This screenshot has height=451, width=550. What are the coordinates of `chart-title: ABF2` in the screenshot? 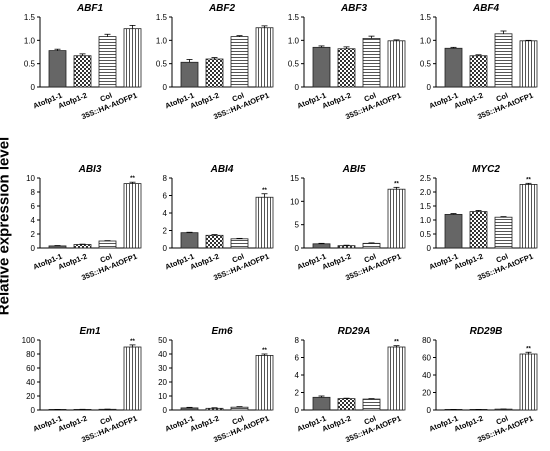 It's located at (222, 8).